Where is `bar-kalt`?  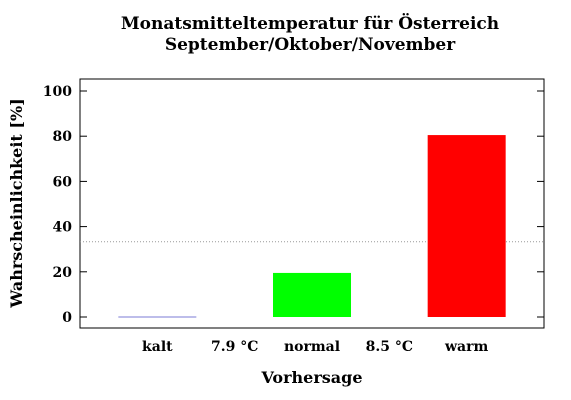 bar-kalt is located at coordinates (157, 317).